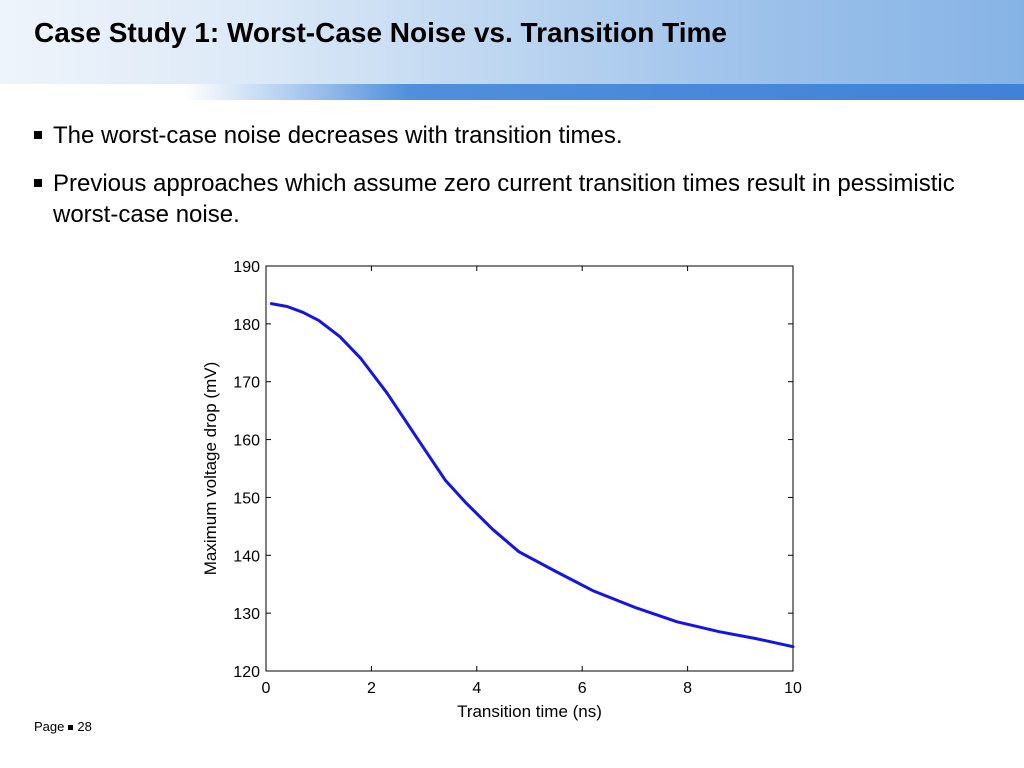  I want to click on x-tick-label: 8, so click(687, 688).